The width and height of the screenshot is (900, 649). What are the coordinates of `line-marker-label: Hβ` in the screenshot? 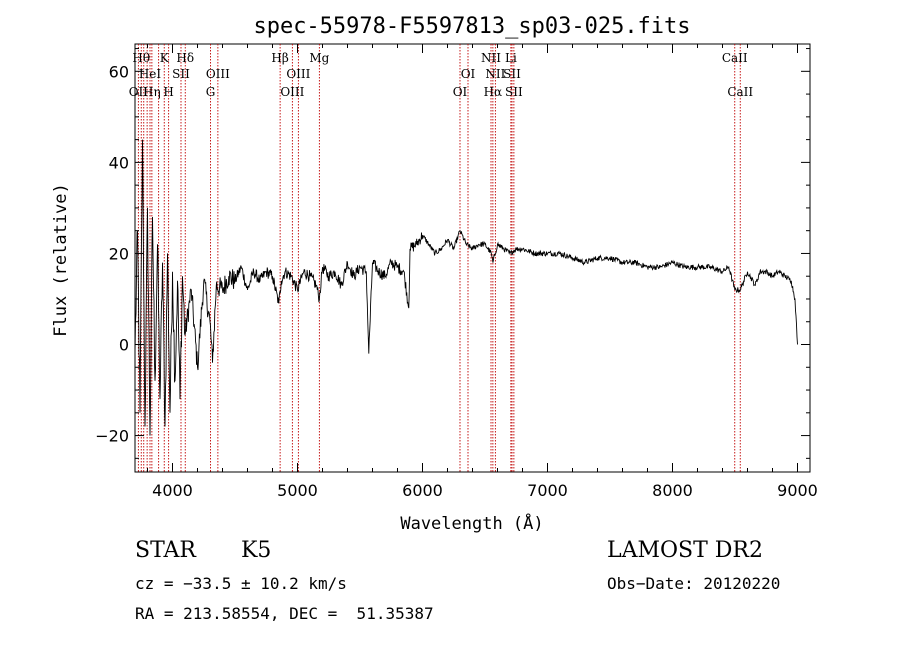 It's located at (279, 58).